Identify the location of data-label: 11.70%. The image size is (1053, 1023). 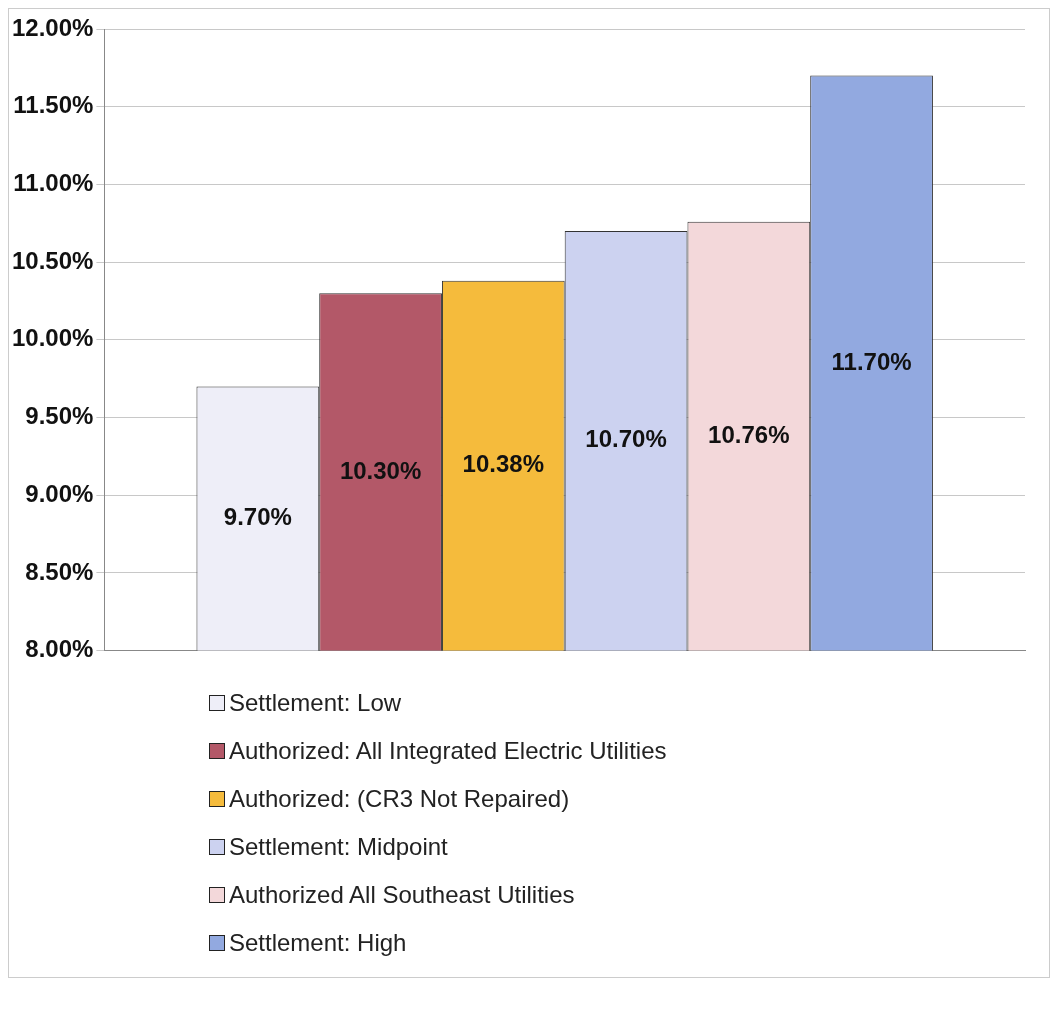
(871, 361).